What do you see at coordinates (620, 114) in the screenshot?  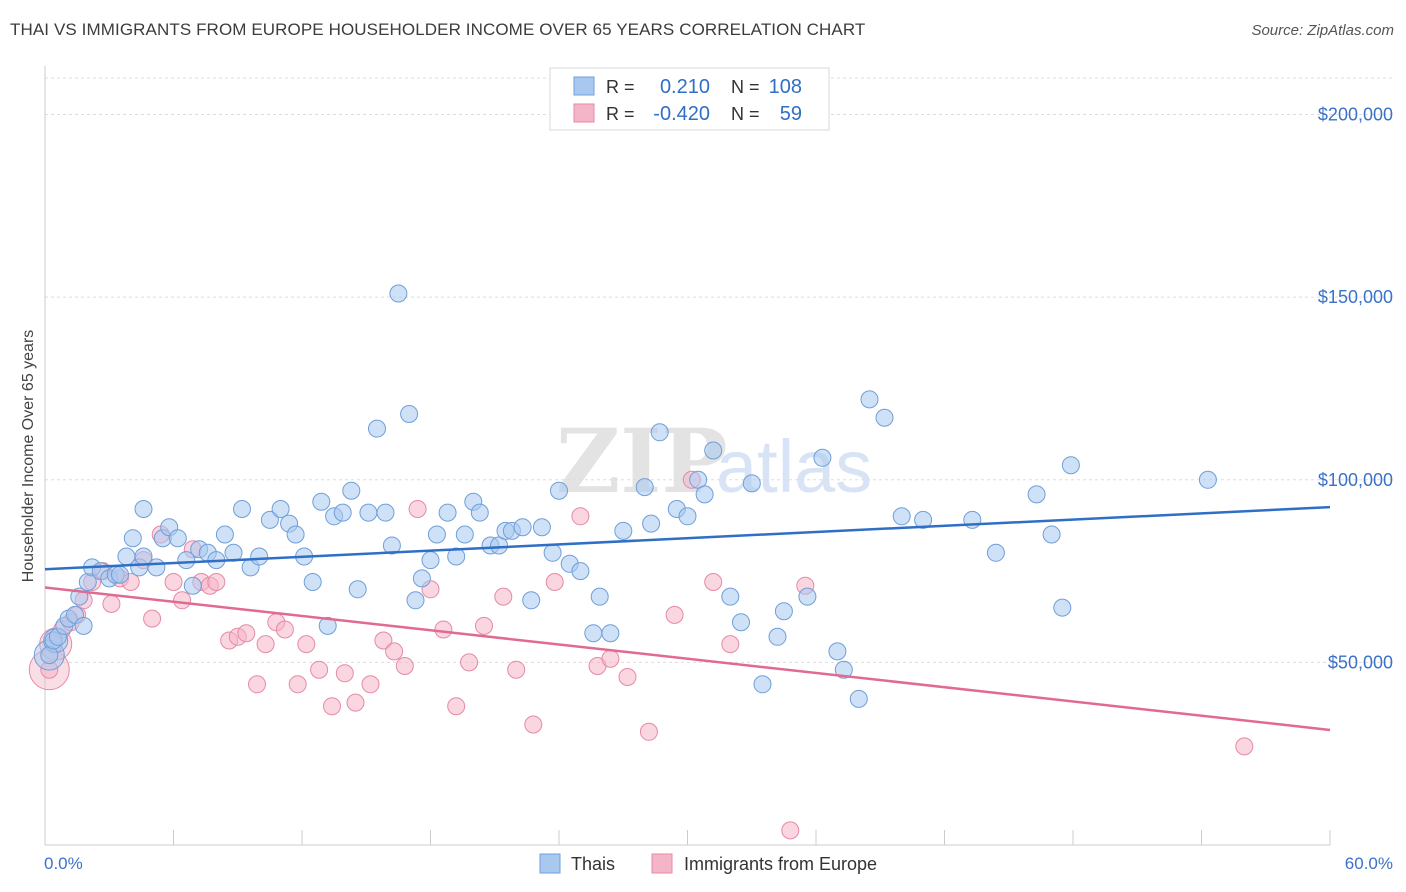 I see `legend-r-label-europe: R =` at bounding box center [620, 114].